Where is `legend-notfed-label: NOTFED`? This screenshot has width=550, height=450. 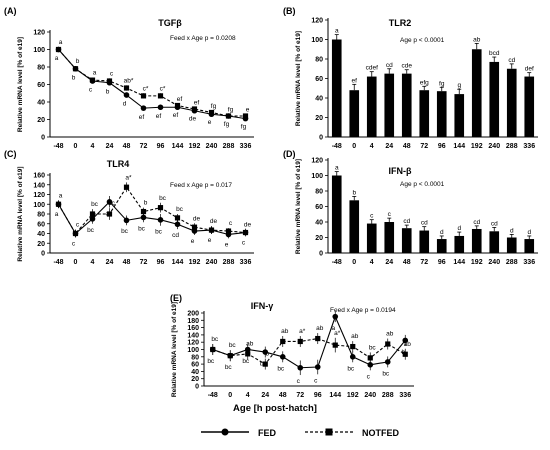 legend-notfed-label: NOTFED is located at coordinates (380, 433).